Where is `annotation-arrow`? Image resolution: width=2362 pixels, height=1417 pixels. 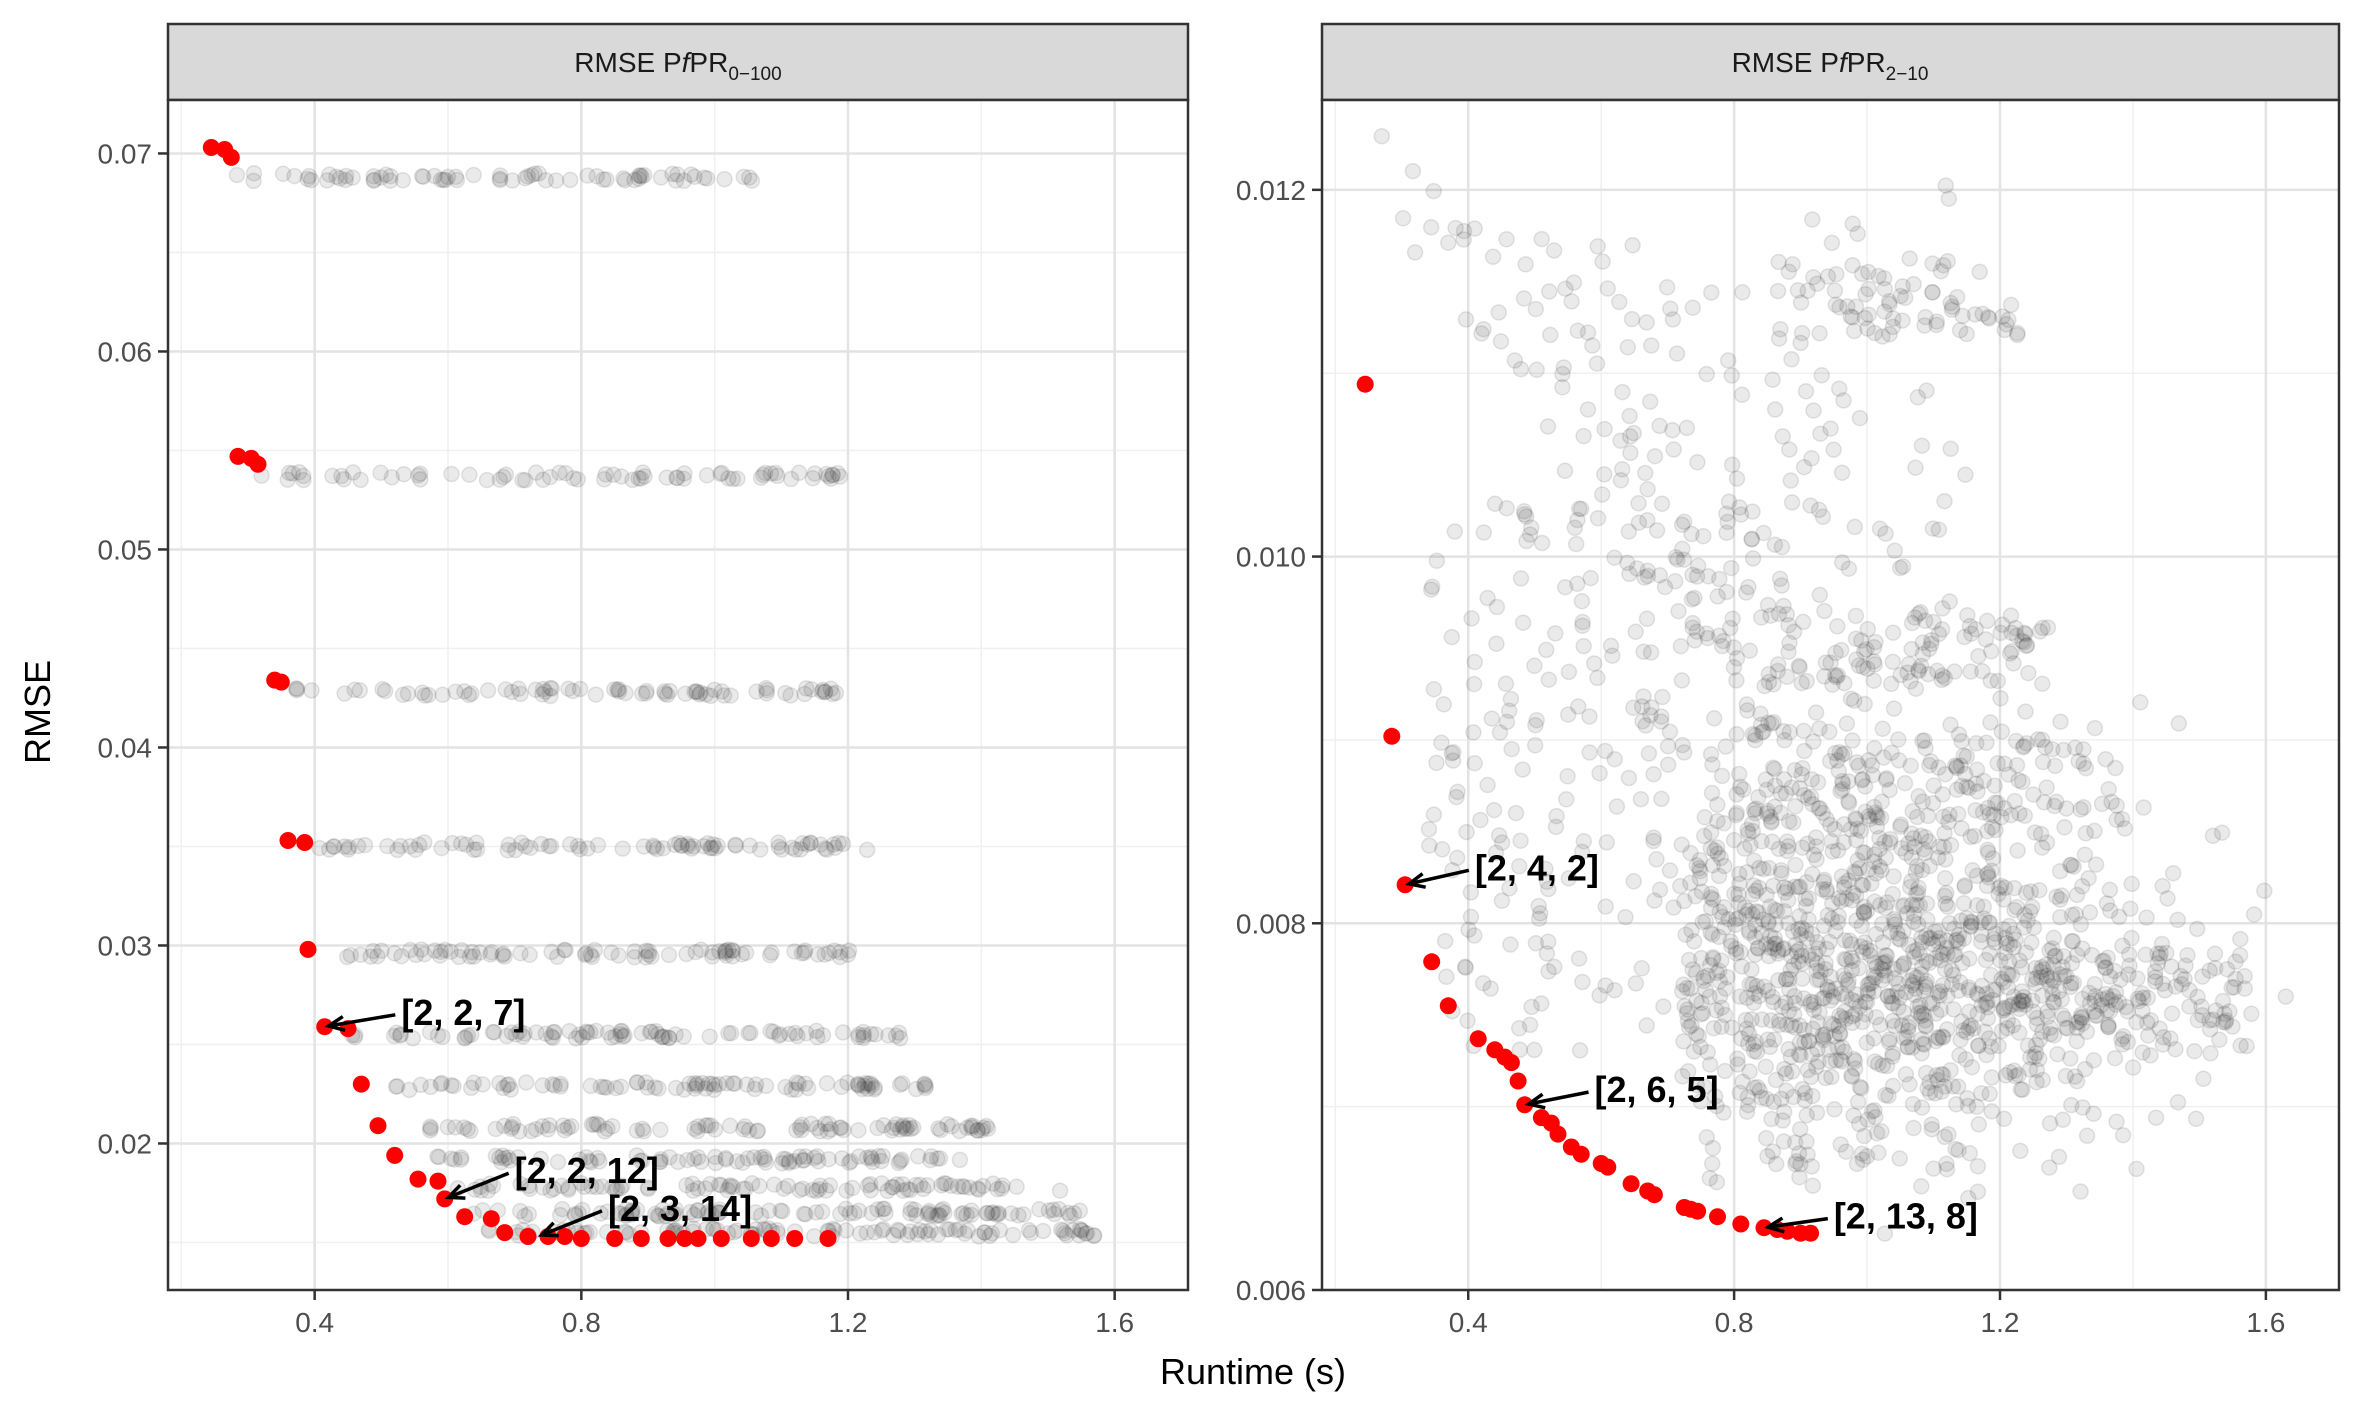
annotation-arrow is located at coordinates (572, 1223).